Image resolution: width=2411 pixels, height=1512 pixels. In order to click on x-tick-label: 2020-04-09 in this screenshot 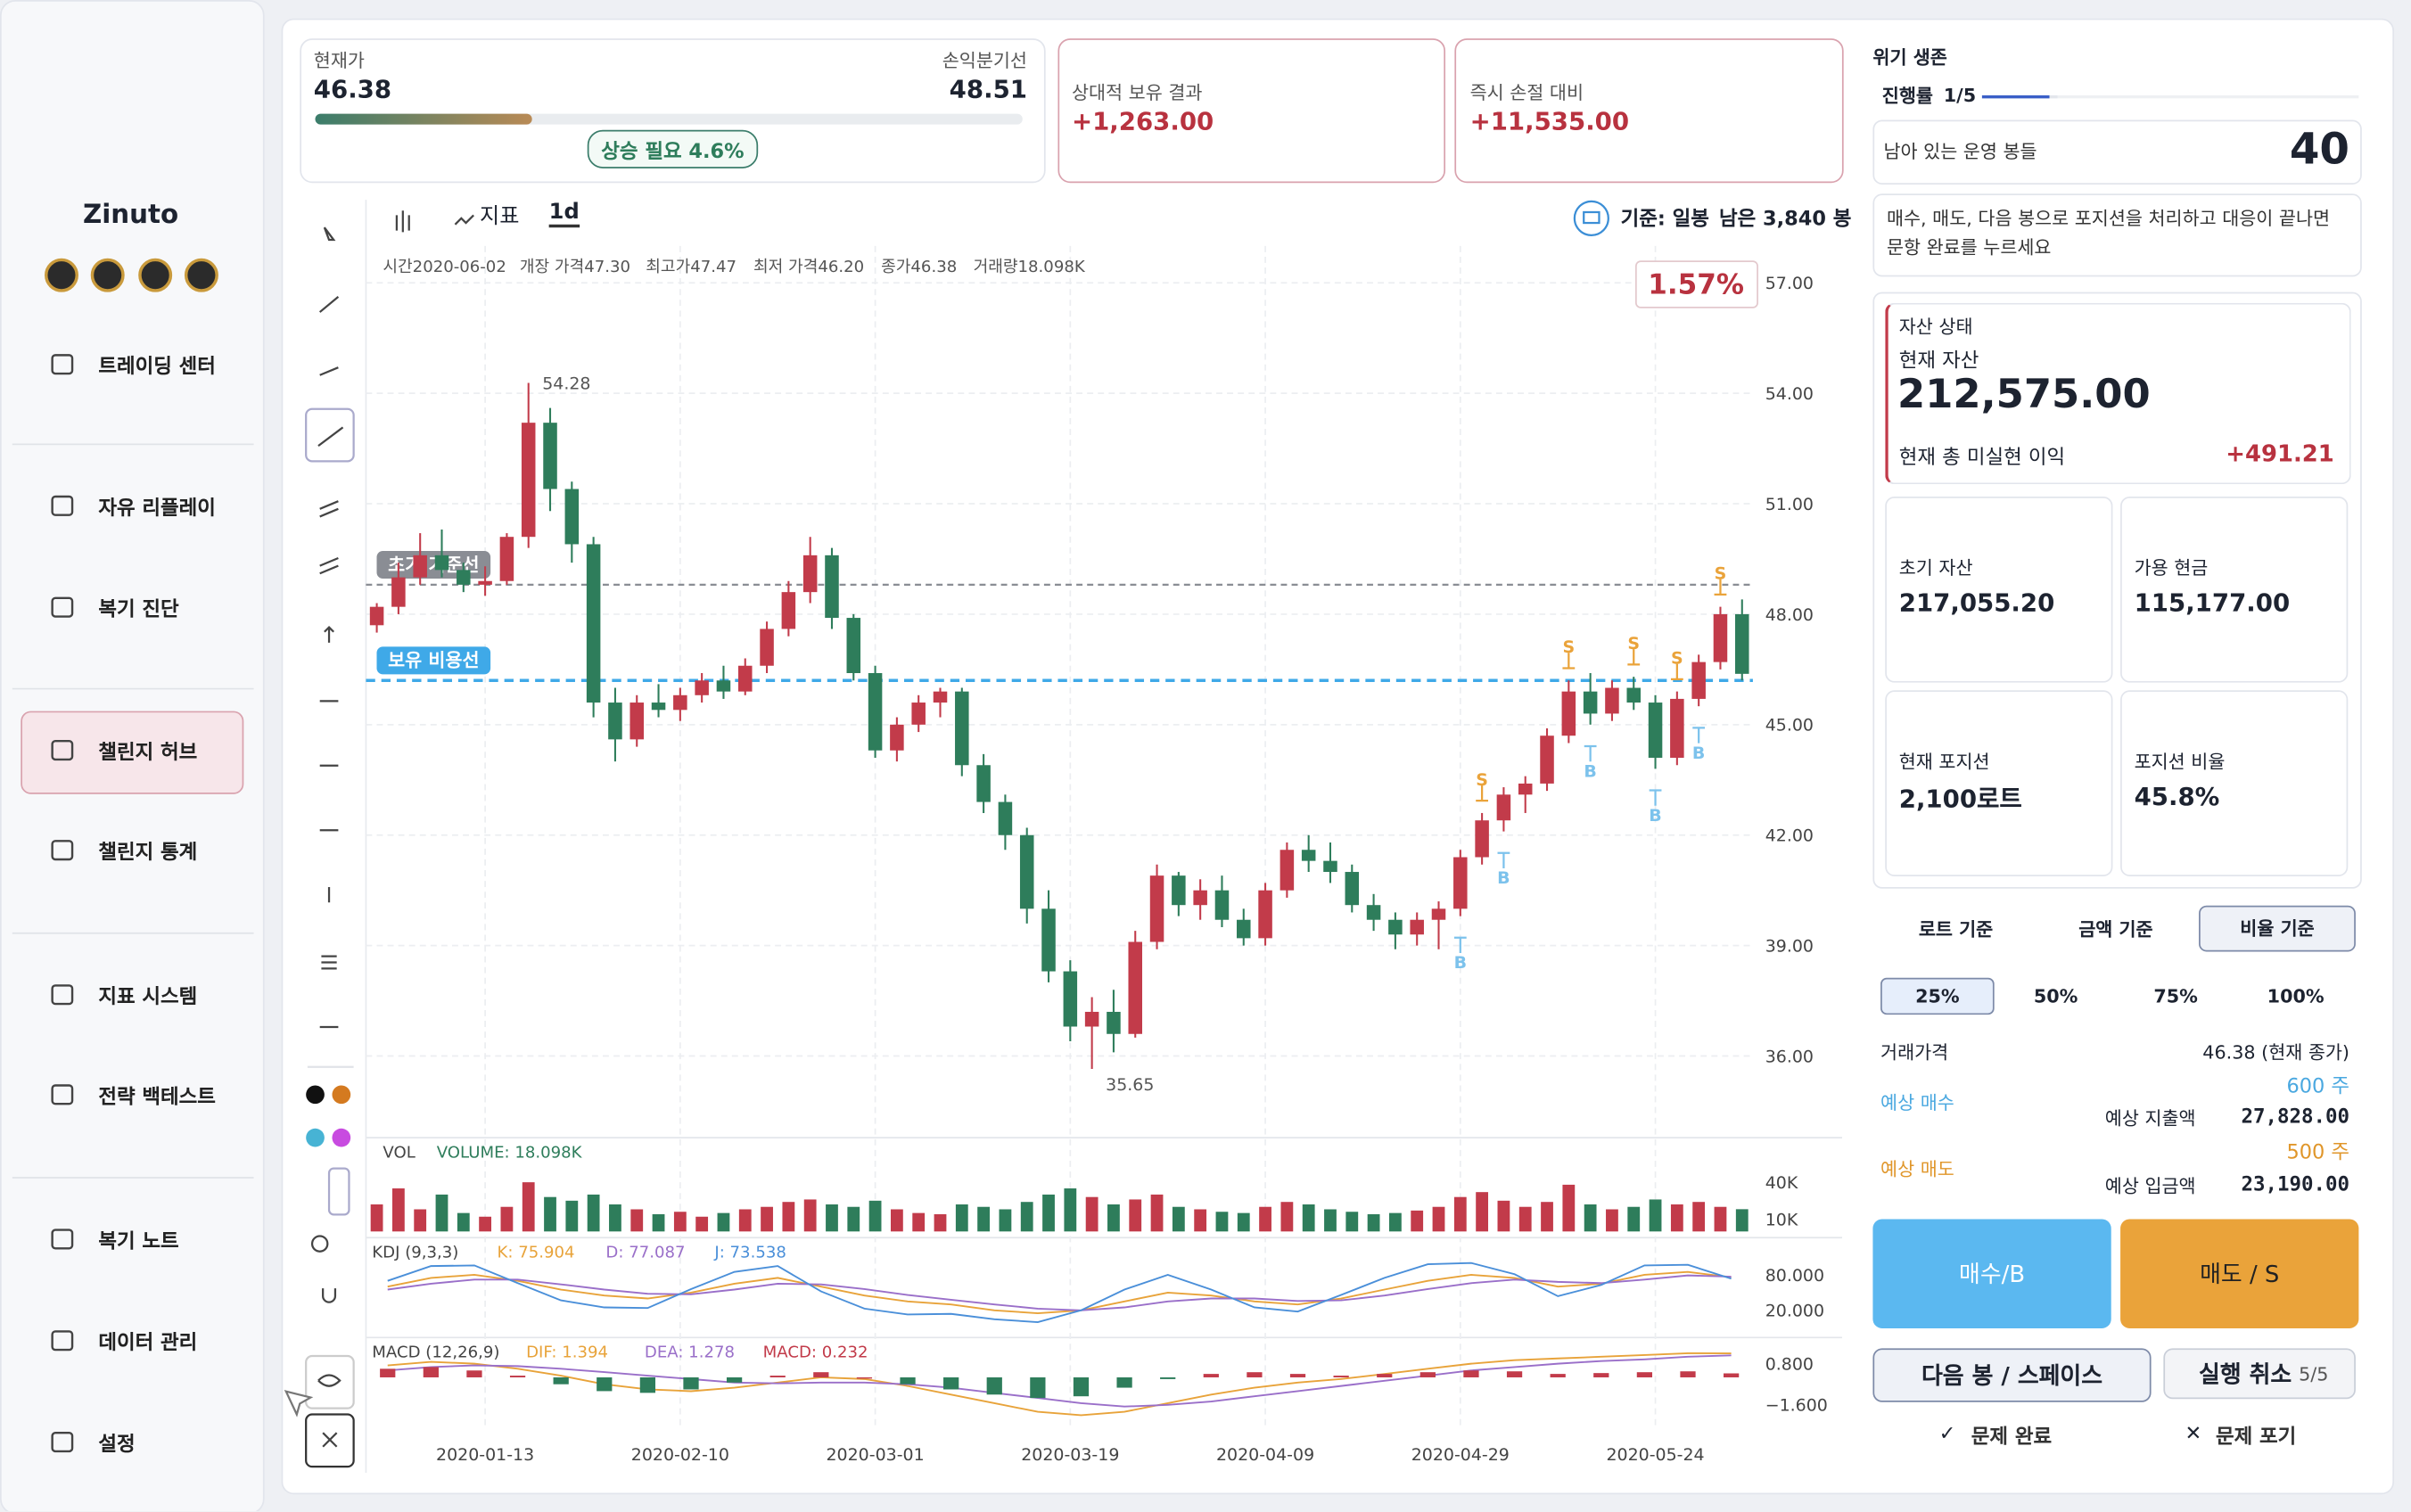, I will do `click(1265, 1455)`.